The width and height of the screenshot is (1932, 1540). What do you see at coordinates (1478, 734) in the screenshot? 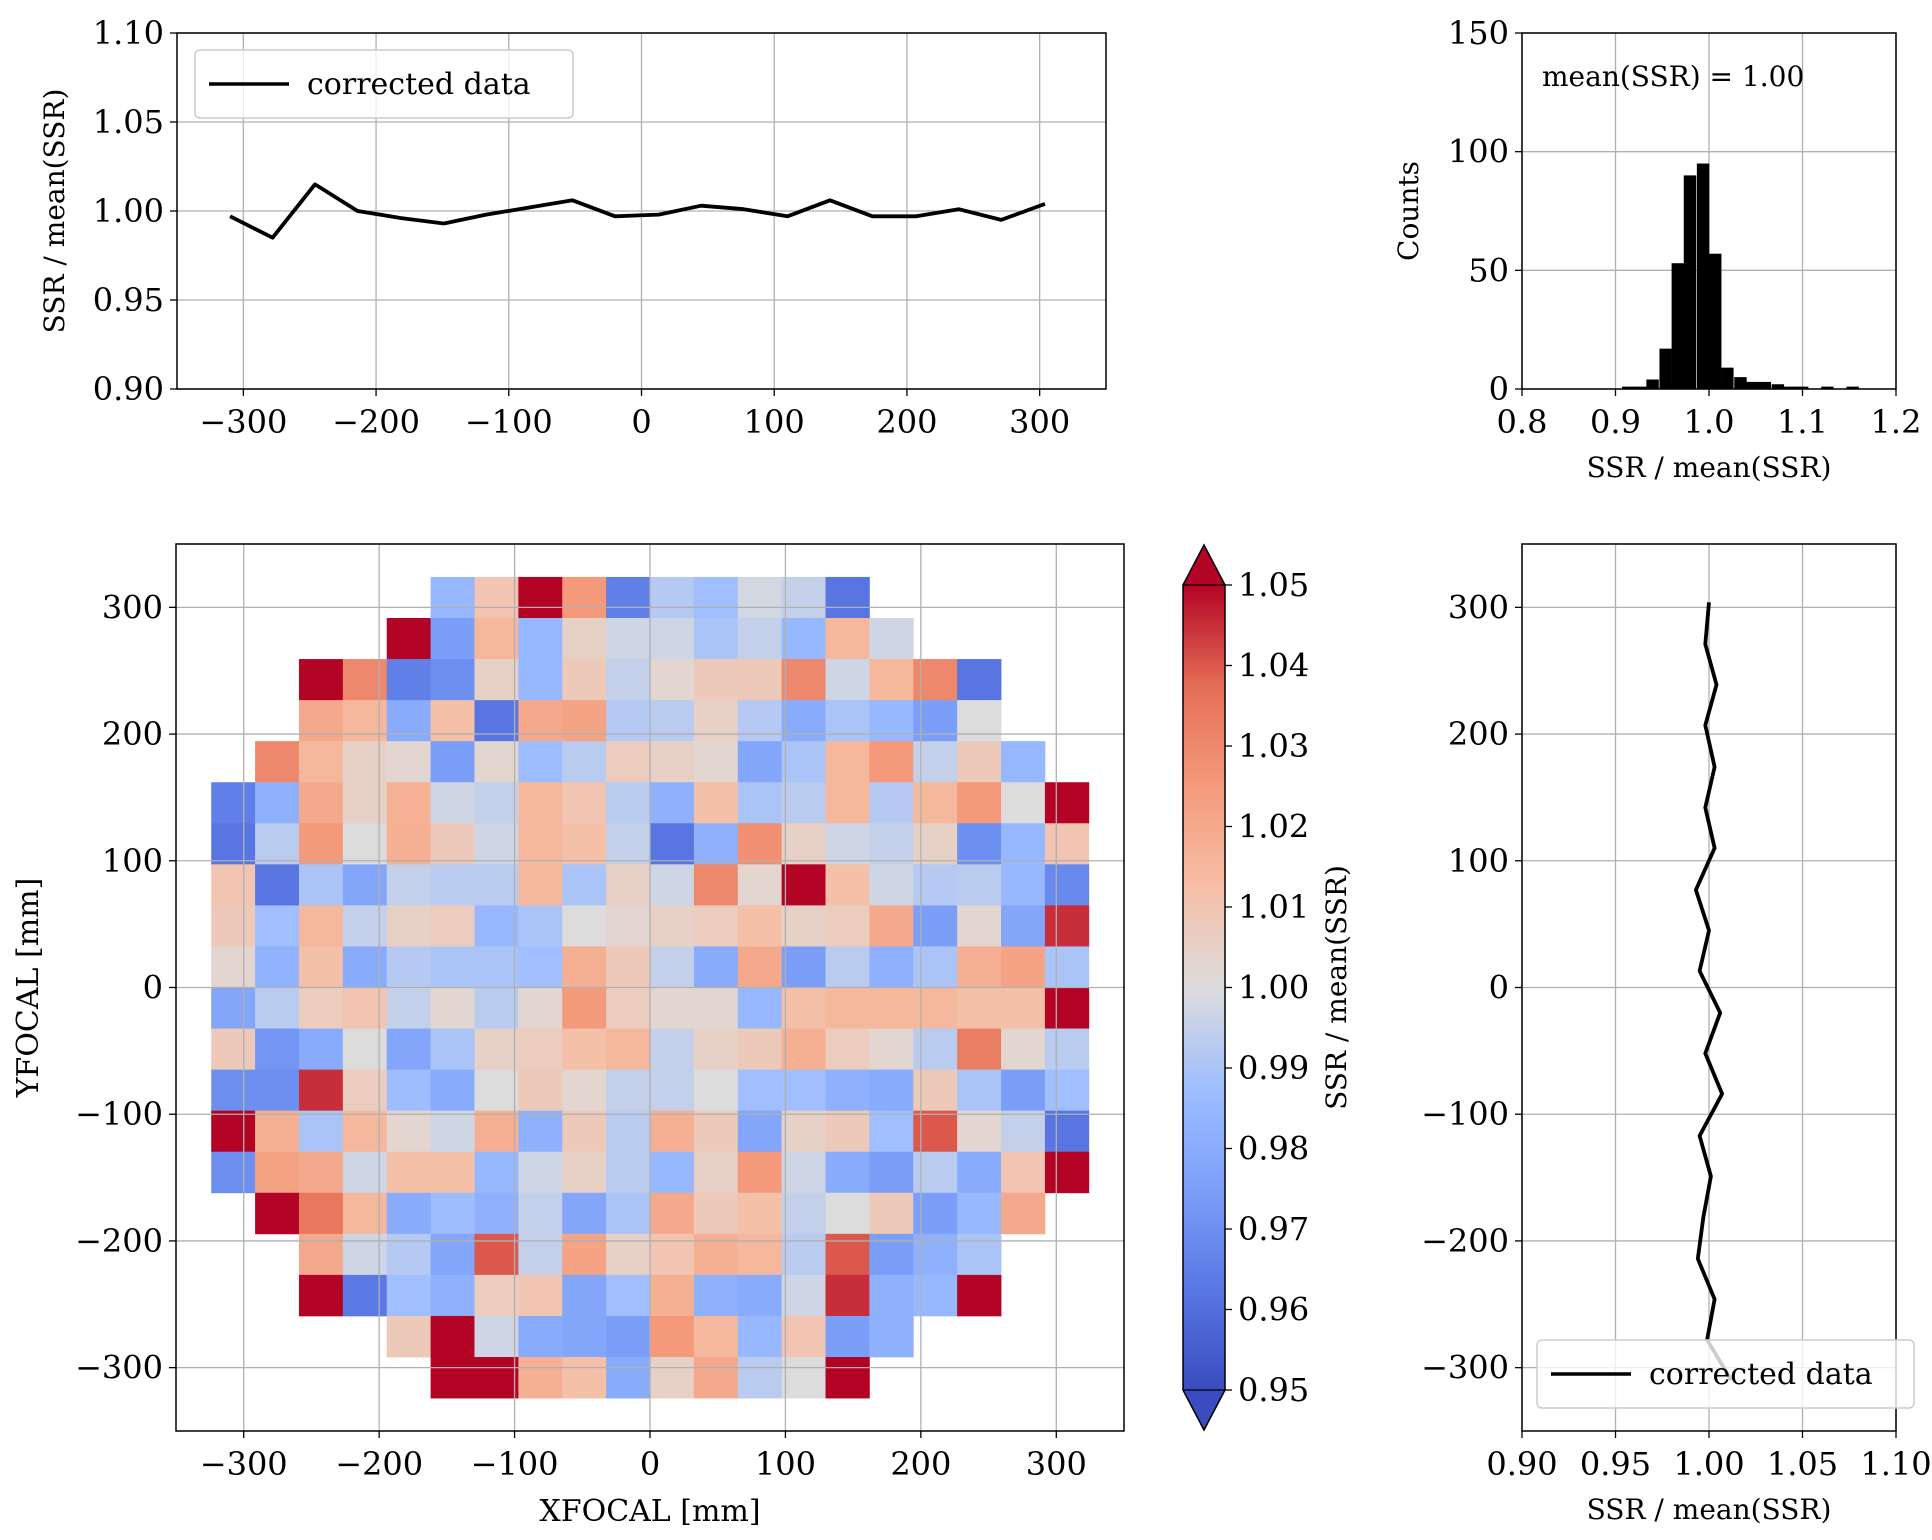
I see `y-tick-label: 200` at bounding box center [1478, 734].